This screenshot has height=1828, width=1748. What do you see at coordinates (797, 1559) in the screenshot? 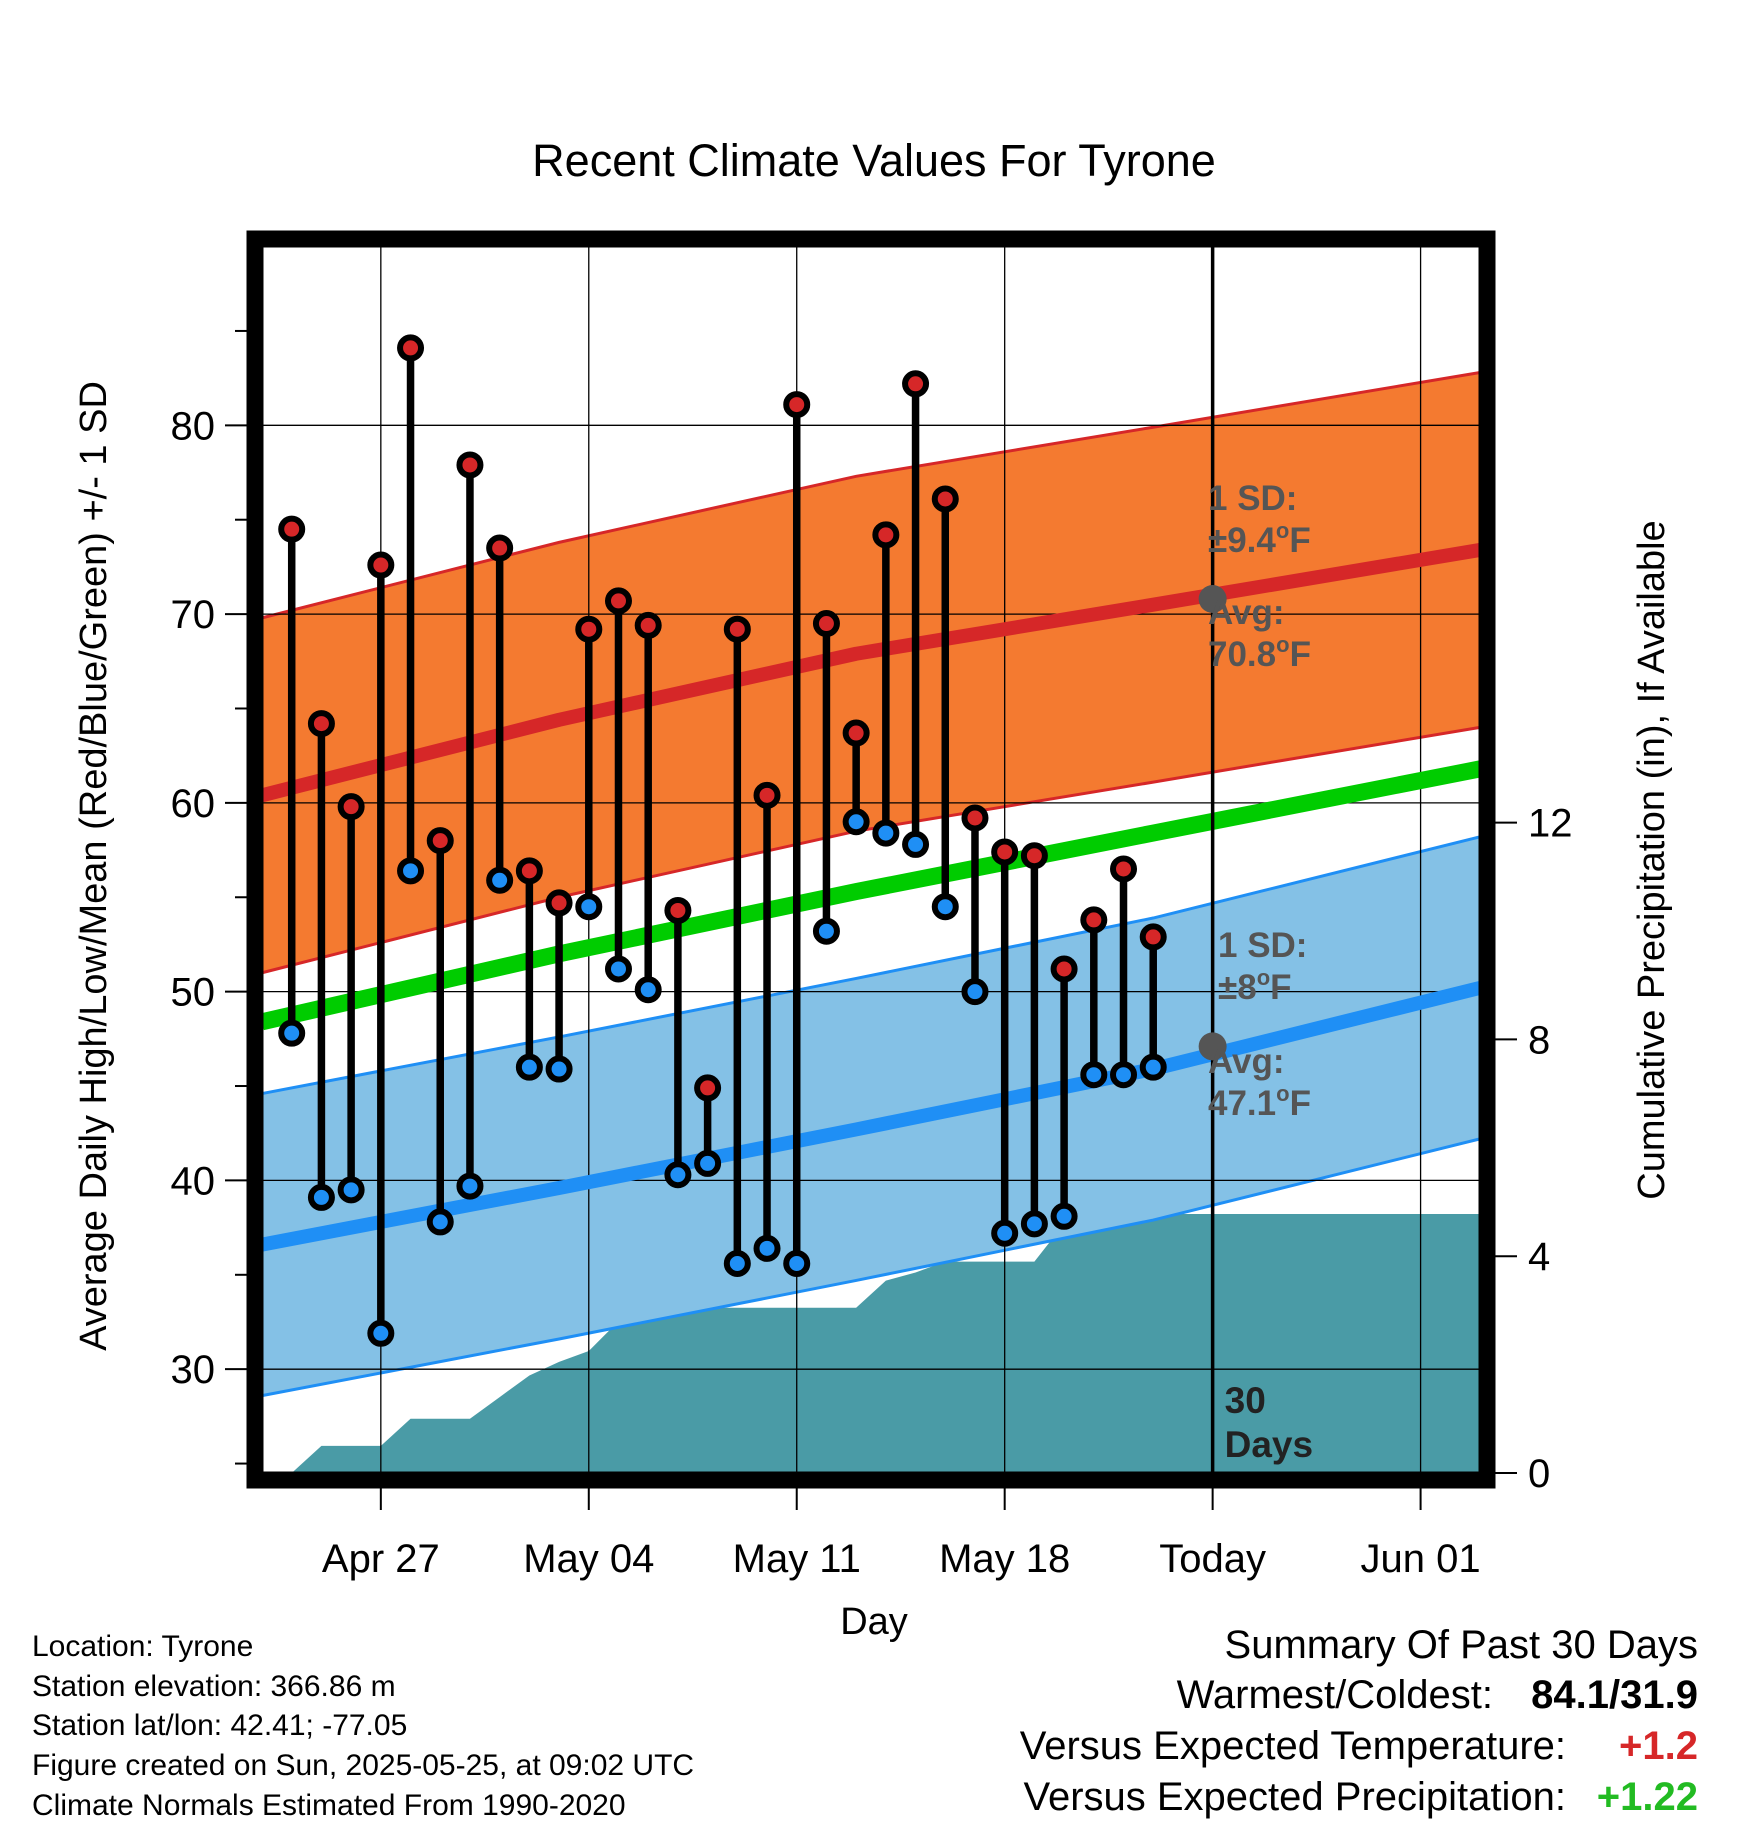
I see `x-tick-label: May 11` at bounding box center [797, 1559].